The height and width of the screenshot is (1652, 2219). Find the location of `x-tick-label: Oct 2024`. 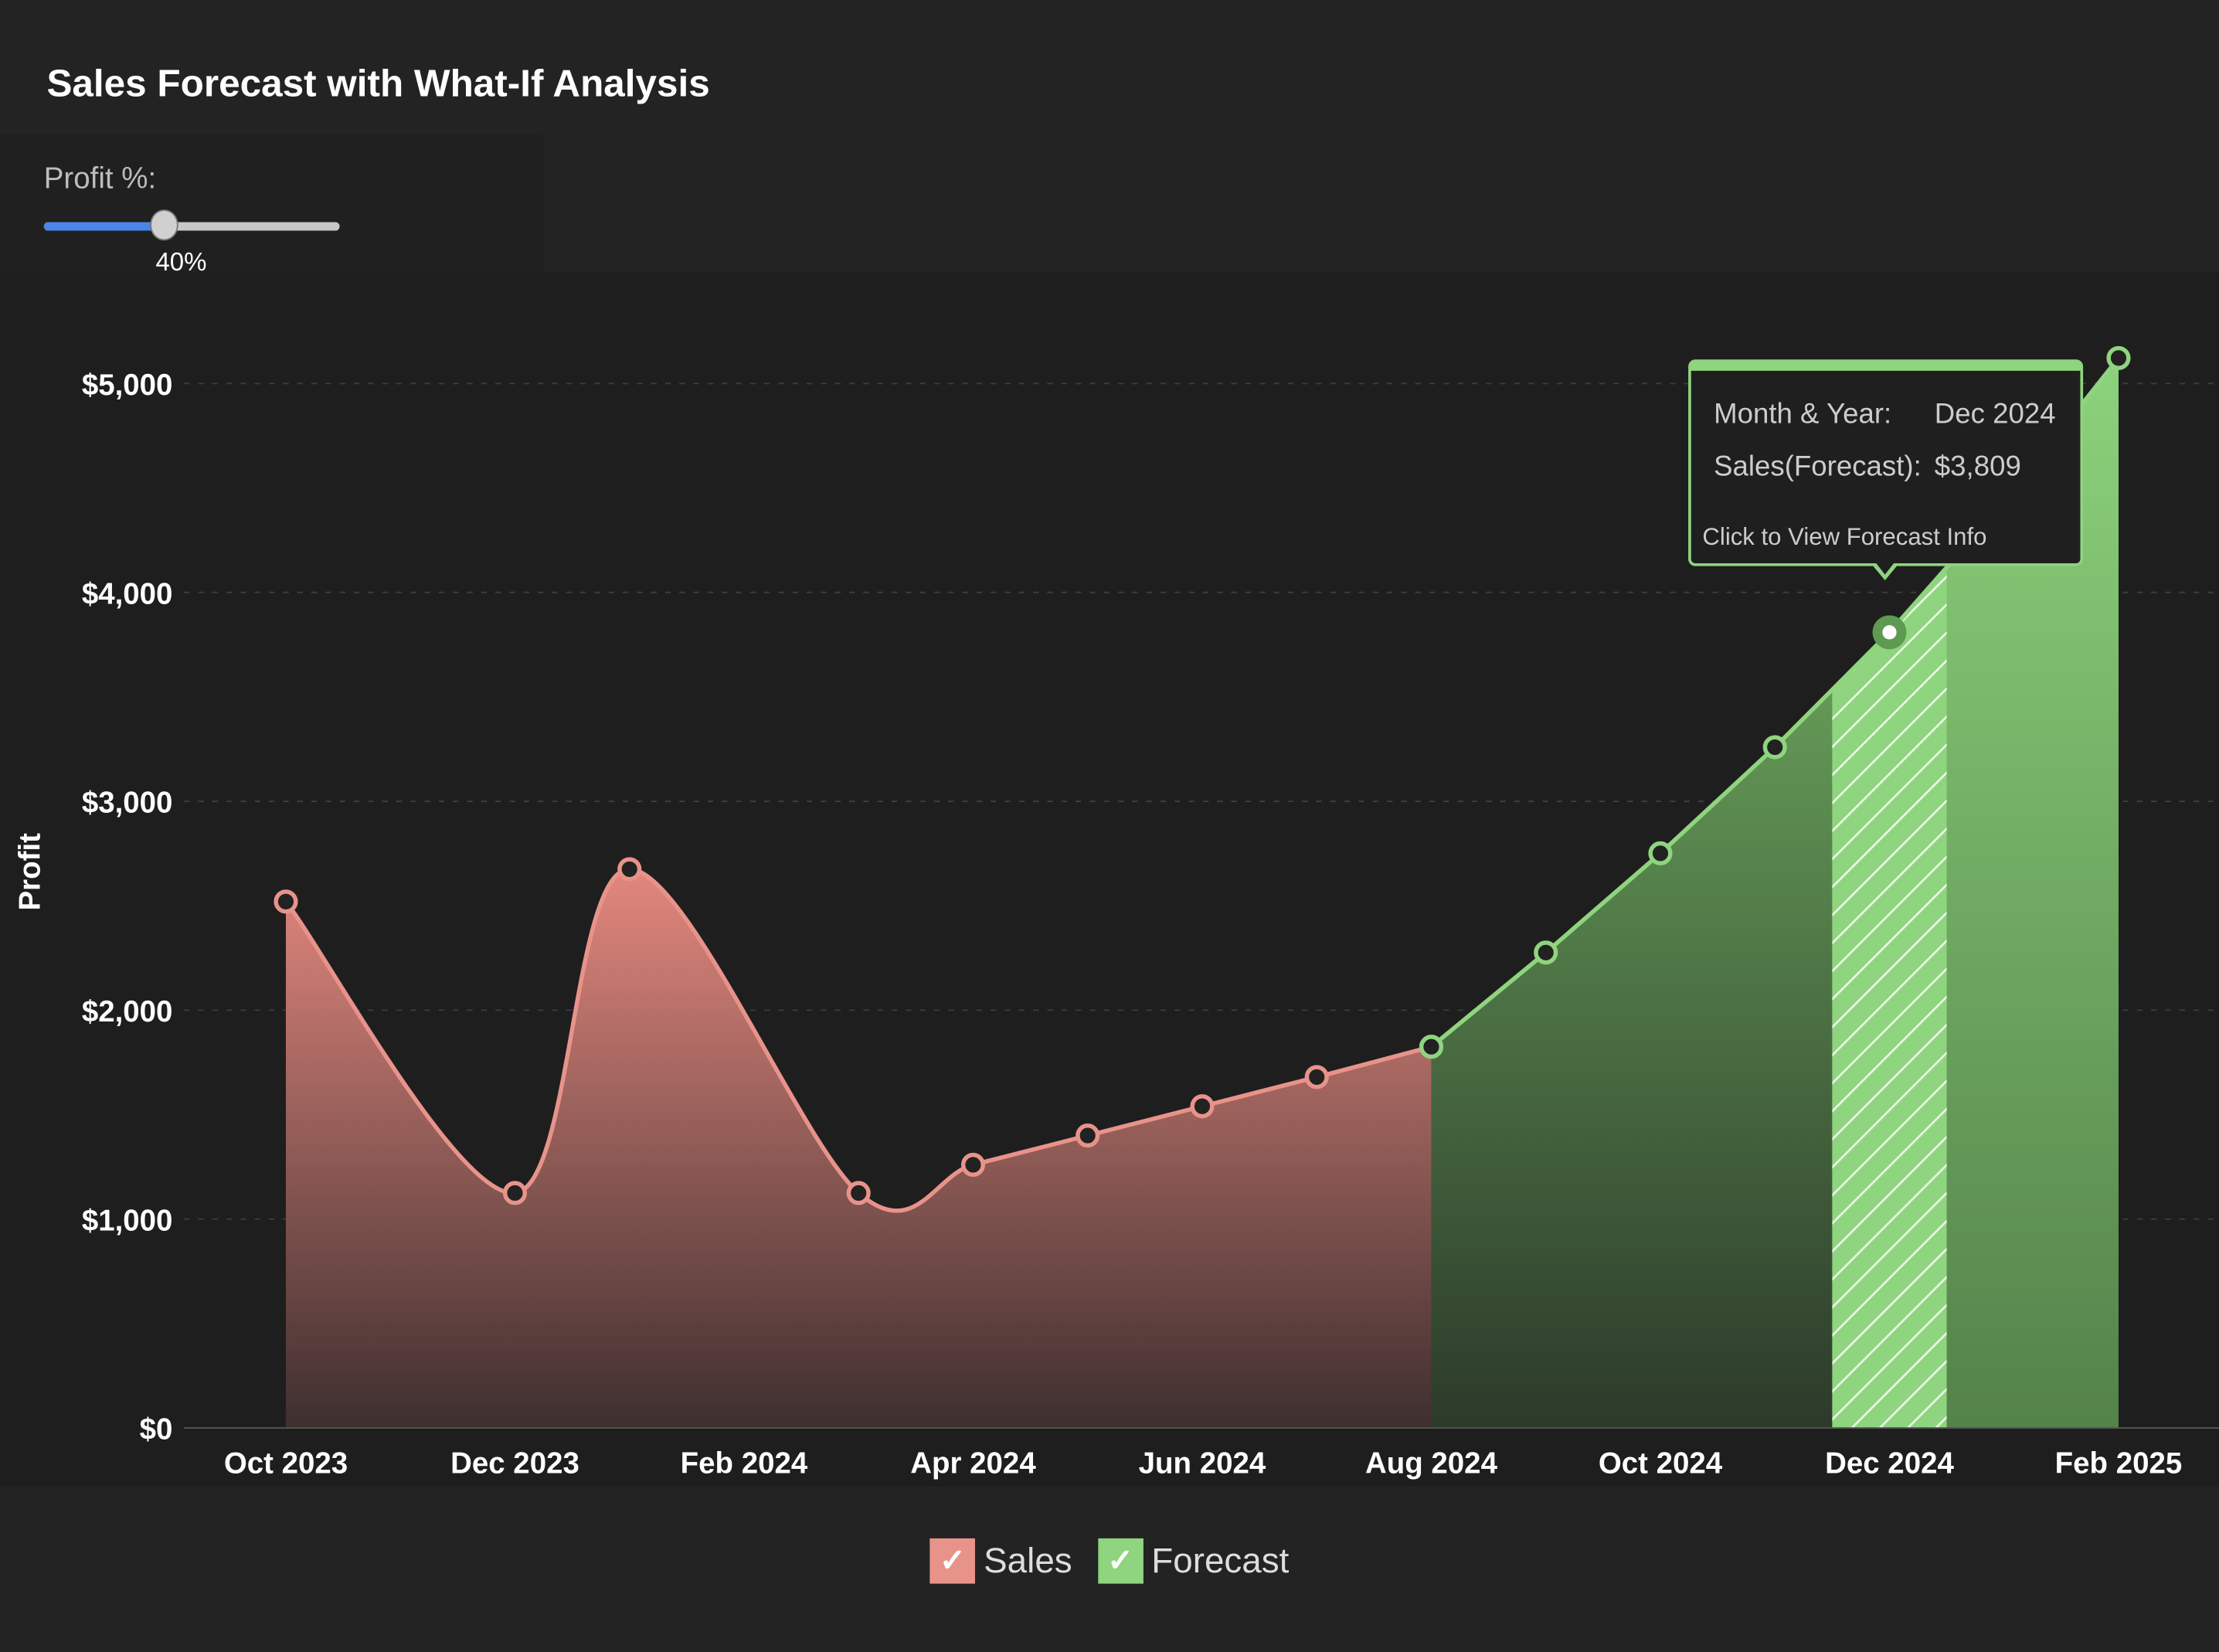

x-tick-label: Oct 2024 is located at coordinates (1661, 1464).